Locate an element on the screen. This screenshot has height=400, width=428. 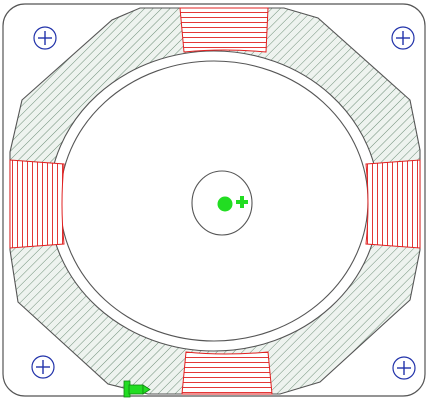
winding-top is located at coordinates (224, 30).